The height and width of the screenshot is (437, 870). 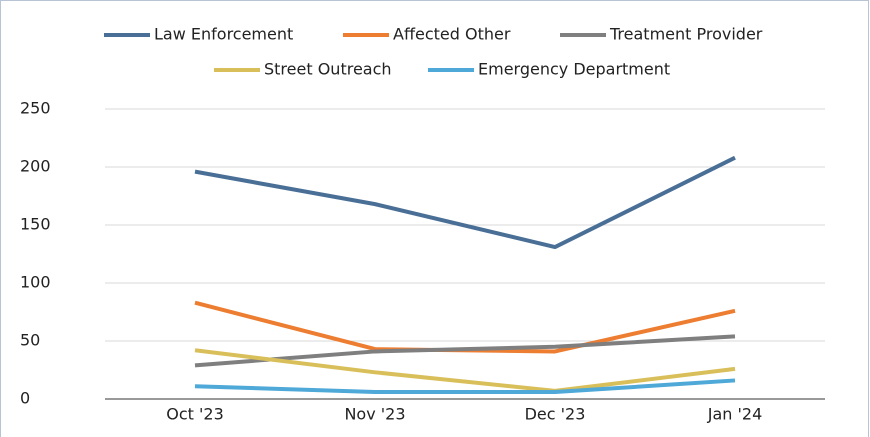 What do you see at coordinates (25, 398) in the screenshot?
I see `y-tick-label: 0` at bounding box center [25, 398].